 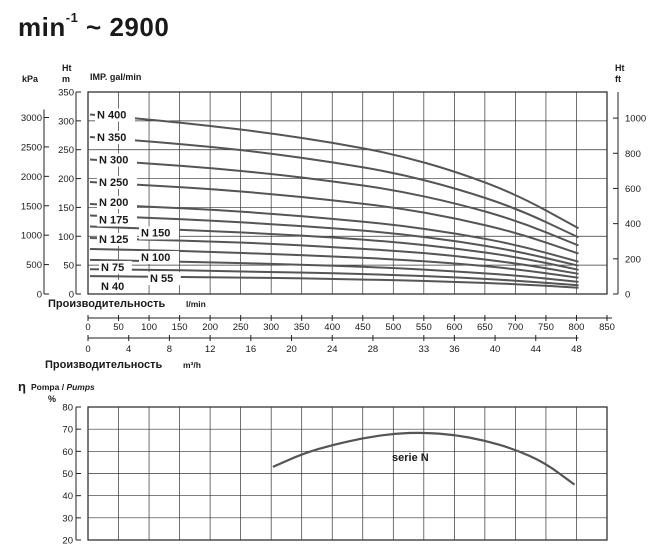 I want to click on lmin-tick-label: 600, so click(x=454, y=327).